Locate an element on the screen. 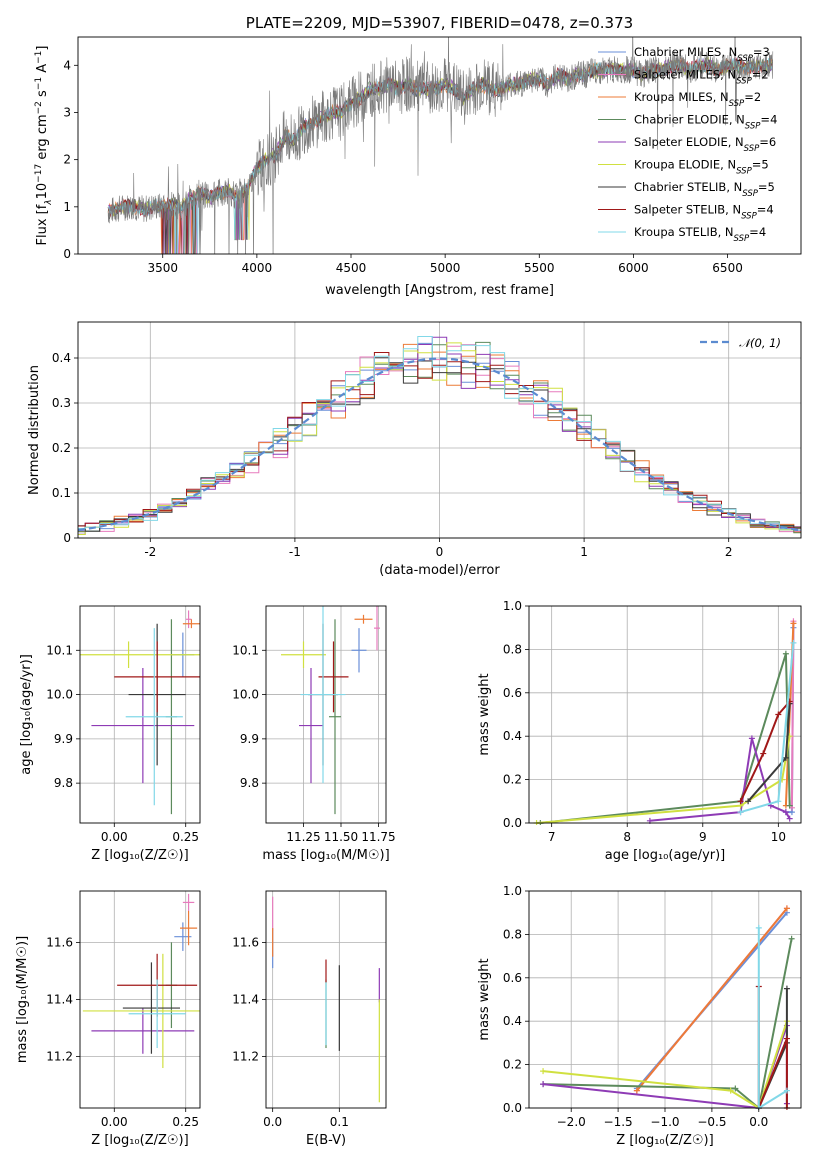  x-tick-label: 5000 is located at coordinates (445, 268).